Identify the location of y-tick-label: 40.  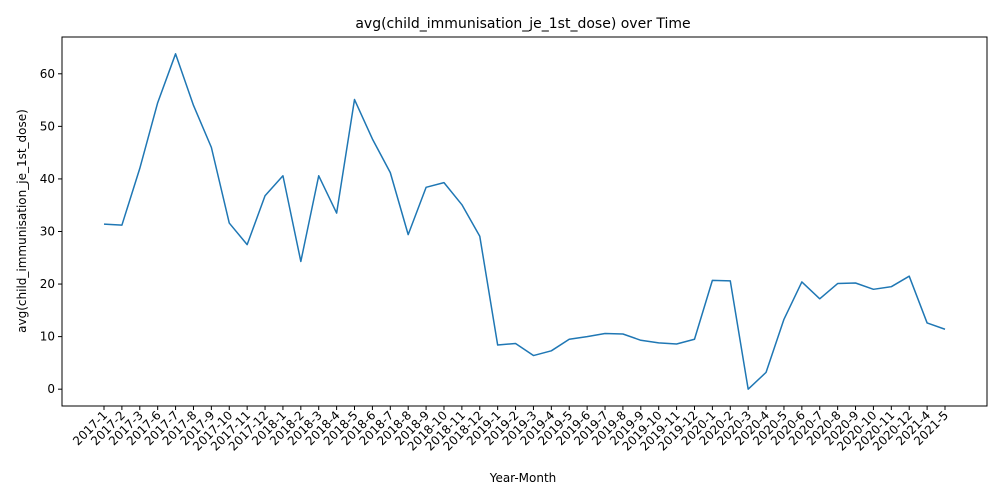
(47, 179).